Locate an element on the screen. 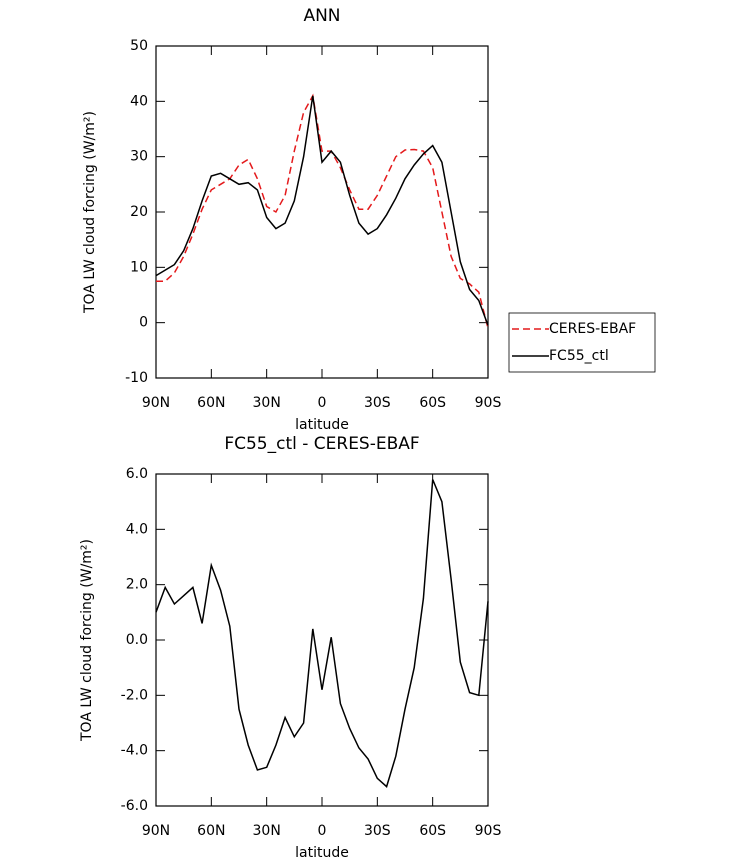 Image resolution: width=733 pixels, height=866 pixels. chart-title: FC55_ctl - CERES-EBAF is located at coordinates (321, 444).